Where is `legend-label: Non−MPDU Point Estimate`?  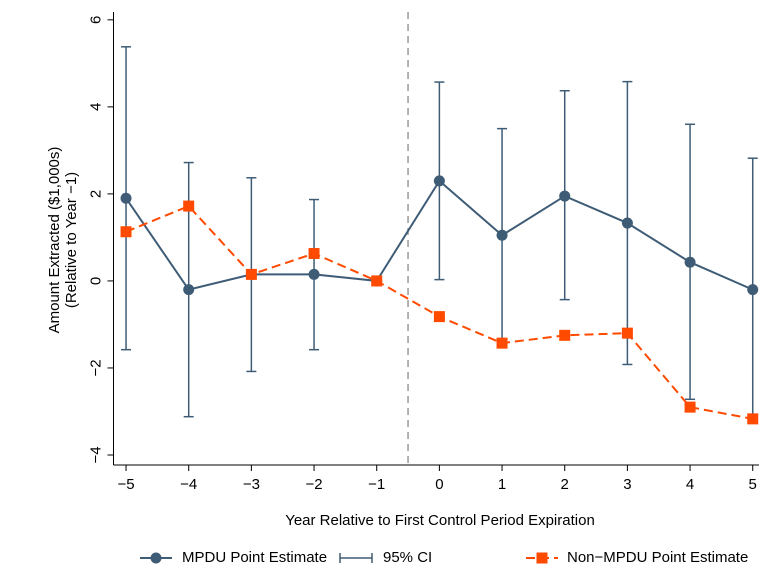
legend-label: Non−MPDU Point Estimate is located at coordinates (657, 557).